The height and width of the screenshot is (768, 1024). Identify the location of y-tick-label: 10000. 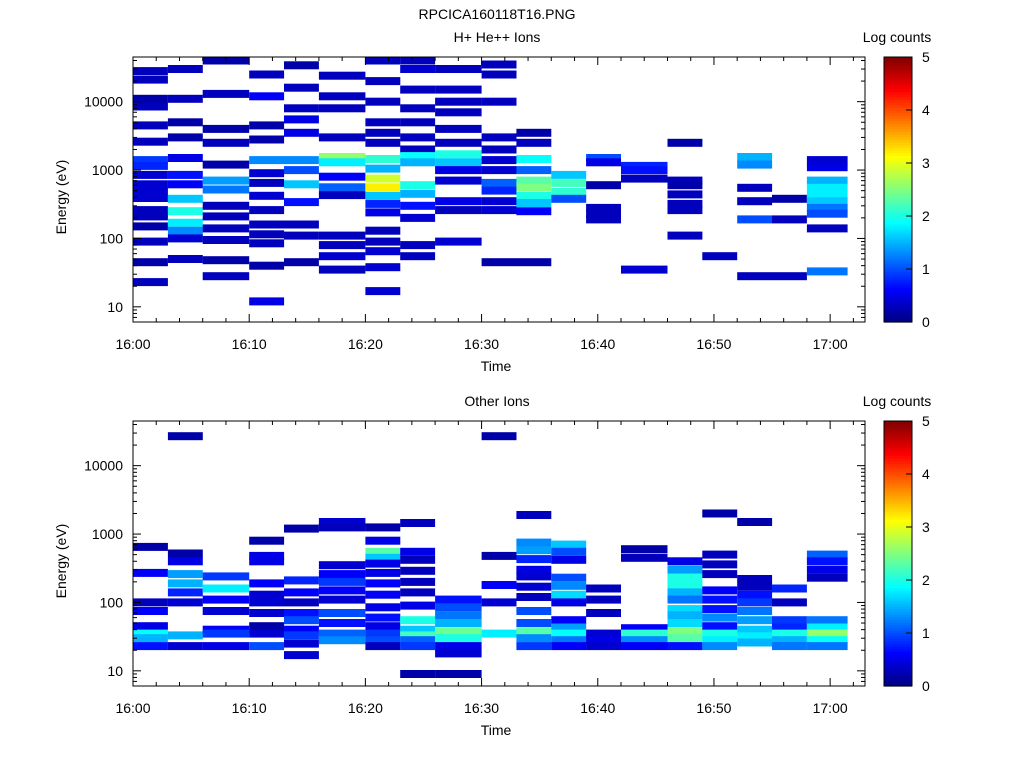
(103, 466).